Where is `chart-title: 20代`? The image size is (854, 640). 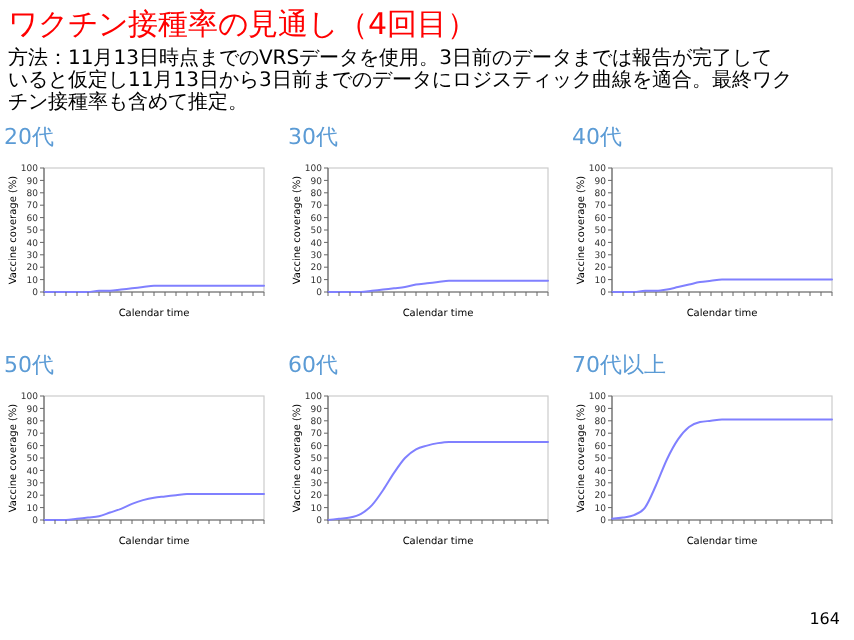 chart-title: 20代 is located at coordinates (29, 137).